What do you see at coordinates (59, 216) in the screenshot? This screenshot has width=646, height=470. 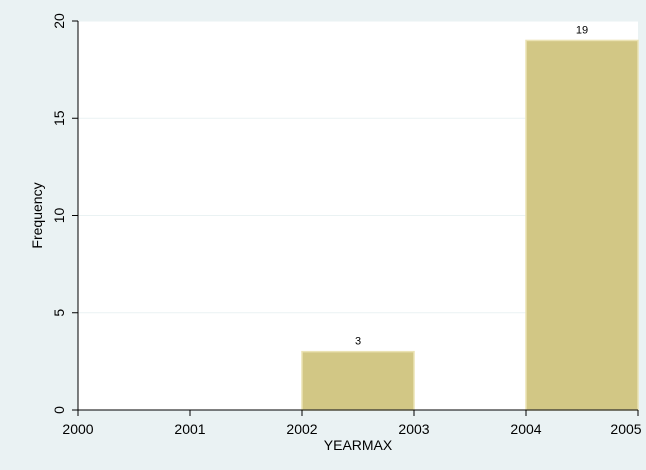 I see `y-tick-label-10: 10` at bounding box center [59, 216].